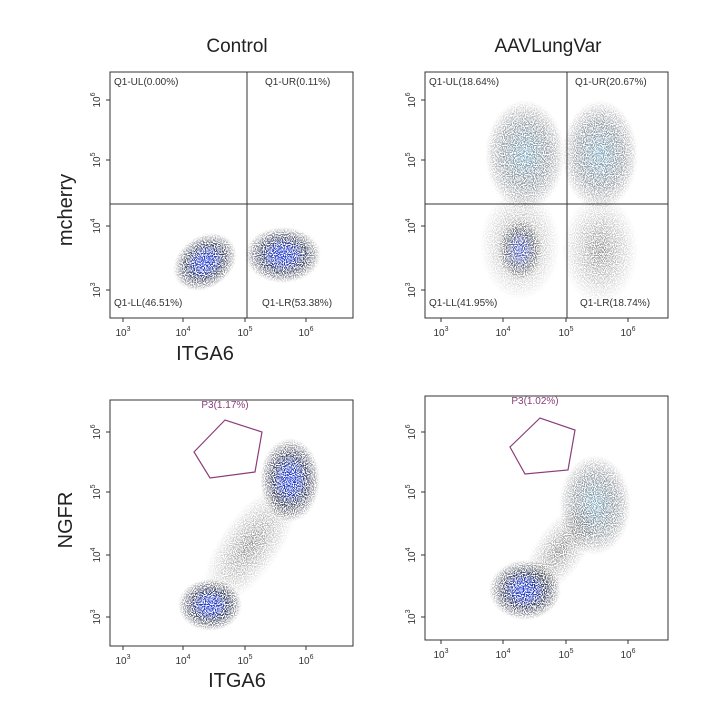 This screenshot has height=717, width=728. What do you see at coordinates (463, 303) in the screenshot?
I see `quadrant-label: Q1-LL(41.95%)` at bounding box center [463, 303].